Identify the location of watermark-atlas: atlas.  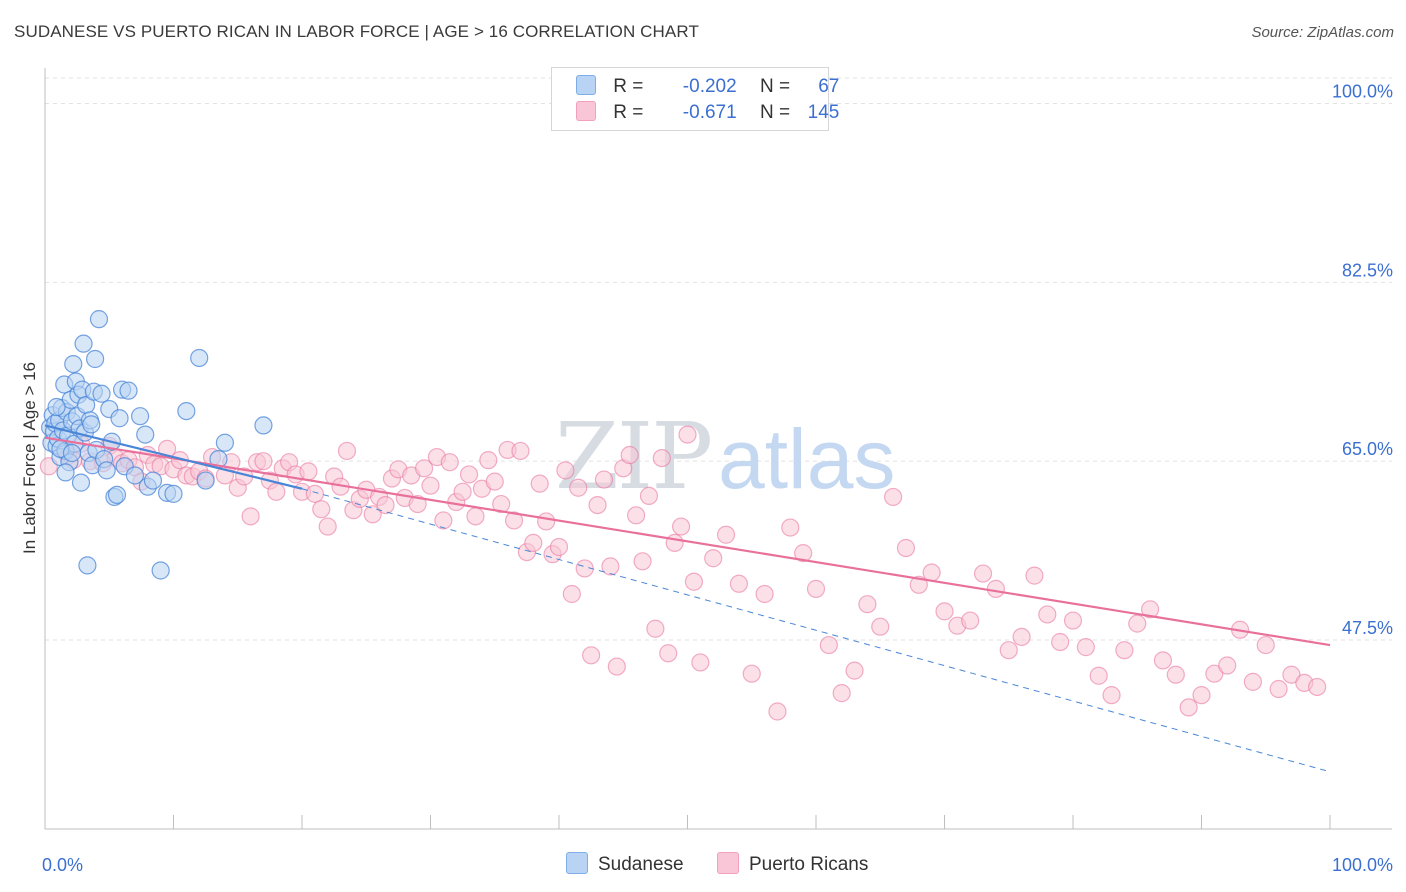
(806, 459).